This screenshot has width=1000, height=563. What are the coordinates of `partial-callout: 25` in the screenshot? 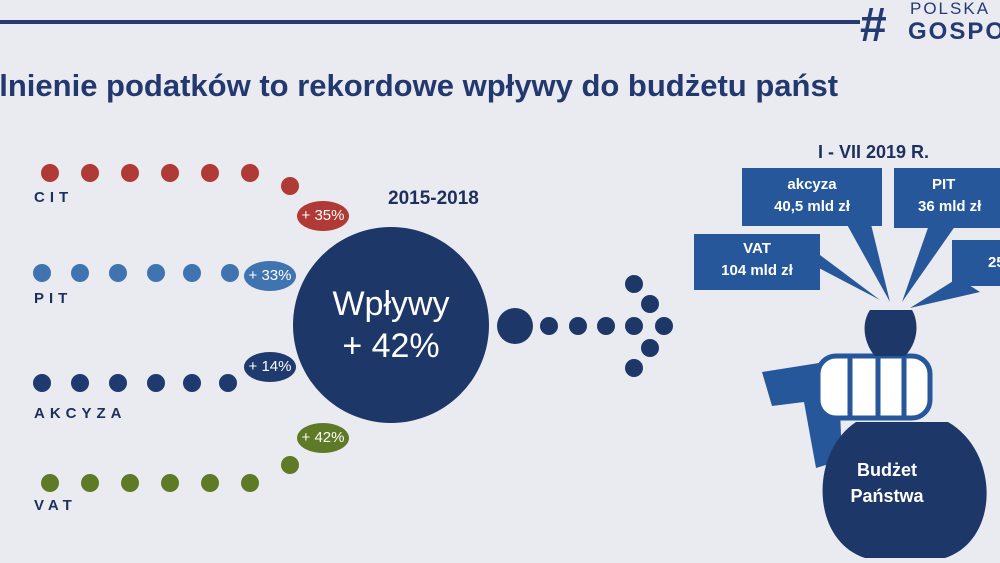 It's located at (976, 263).